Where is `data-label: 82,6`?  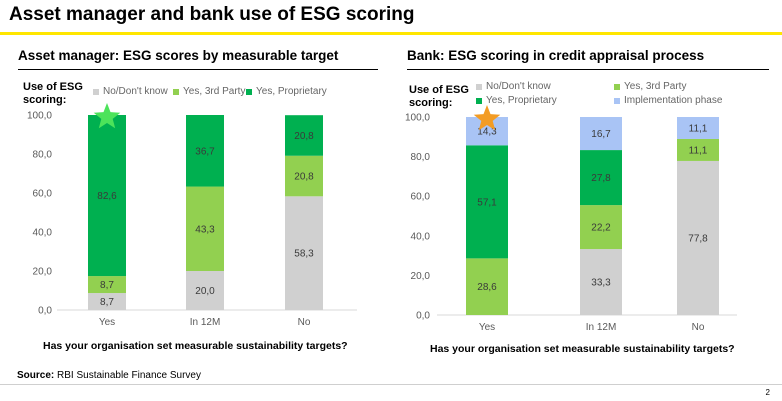 data-label: 82,6 is located at coordinates (107, 196).